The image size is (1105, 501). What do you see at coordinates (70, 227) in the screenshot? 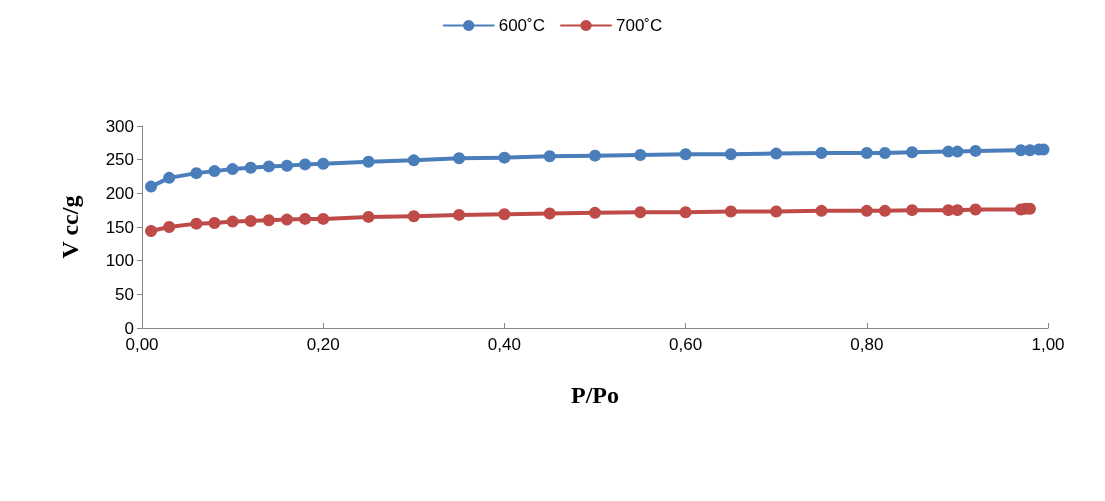
I see `y-axis-title: V cc/g` at bounding box center [70, 227].